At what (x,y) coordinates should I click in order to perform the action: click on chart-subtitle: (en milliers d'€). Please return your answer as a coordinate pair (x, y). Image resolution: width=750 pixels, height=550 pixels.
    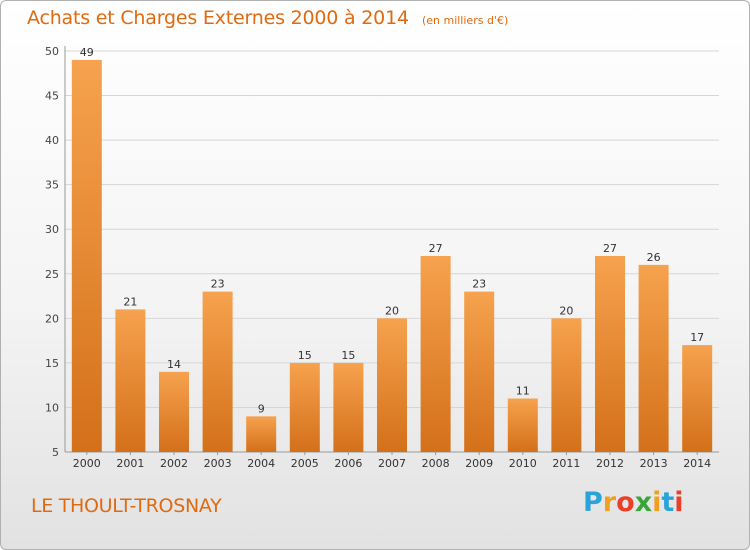
    Looking at the image, I should click on (465, 20).